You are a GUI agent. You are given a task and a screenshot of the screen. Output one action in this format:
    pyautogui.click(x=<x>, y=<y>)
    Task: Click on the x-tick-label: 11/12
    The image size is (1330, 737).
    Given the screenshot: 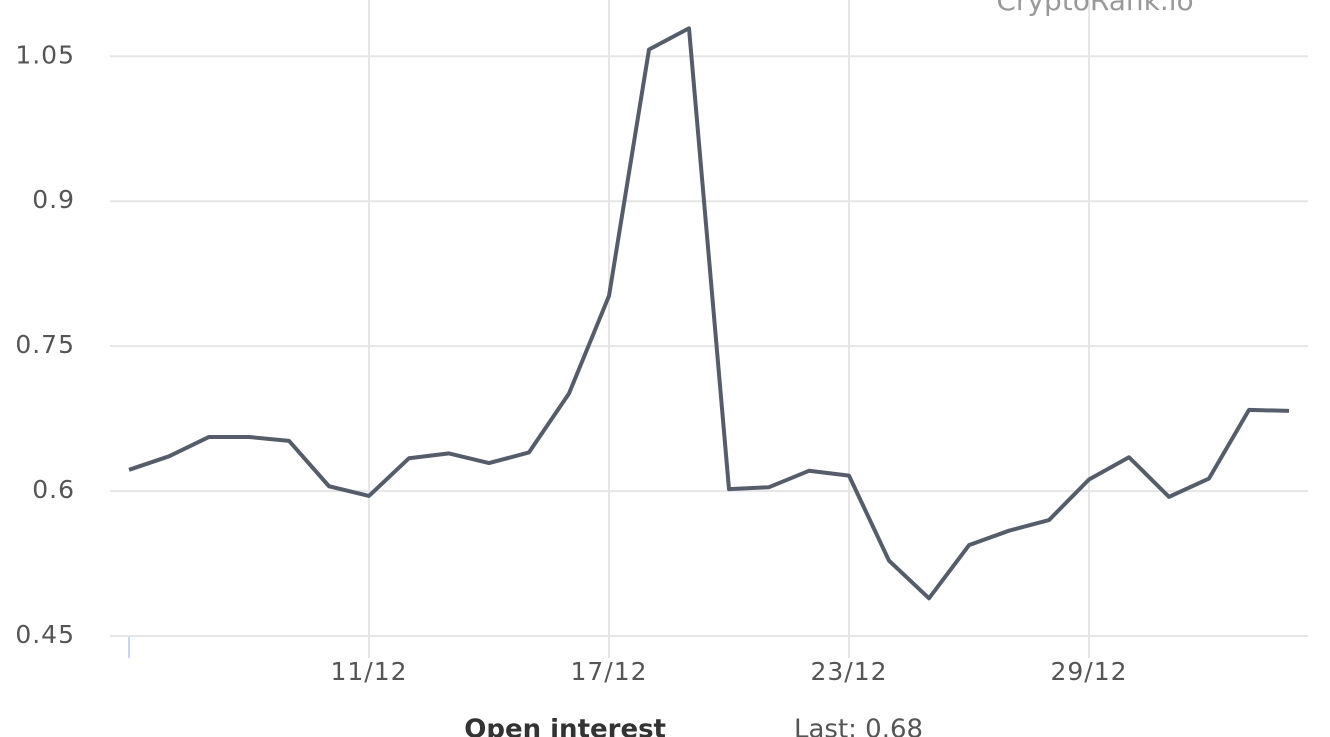 What is the action you would take?
    pyautogui.click(x=368, y=671)
    